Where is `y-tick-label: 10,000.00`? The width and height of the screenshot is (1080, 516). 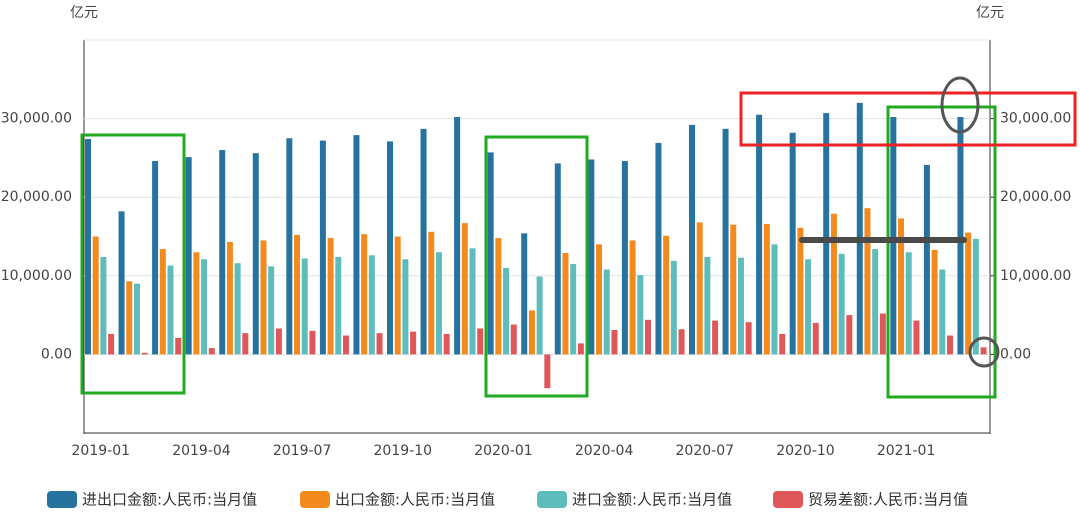 y-tick-label: 10,000.00 is located at coordinates (36, 276).